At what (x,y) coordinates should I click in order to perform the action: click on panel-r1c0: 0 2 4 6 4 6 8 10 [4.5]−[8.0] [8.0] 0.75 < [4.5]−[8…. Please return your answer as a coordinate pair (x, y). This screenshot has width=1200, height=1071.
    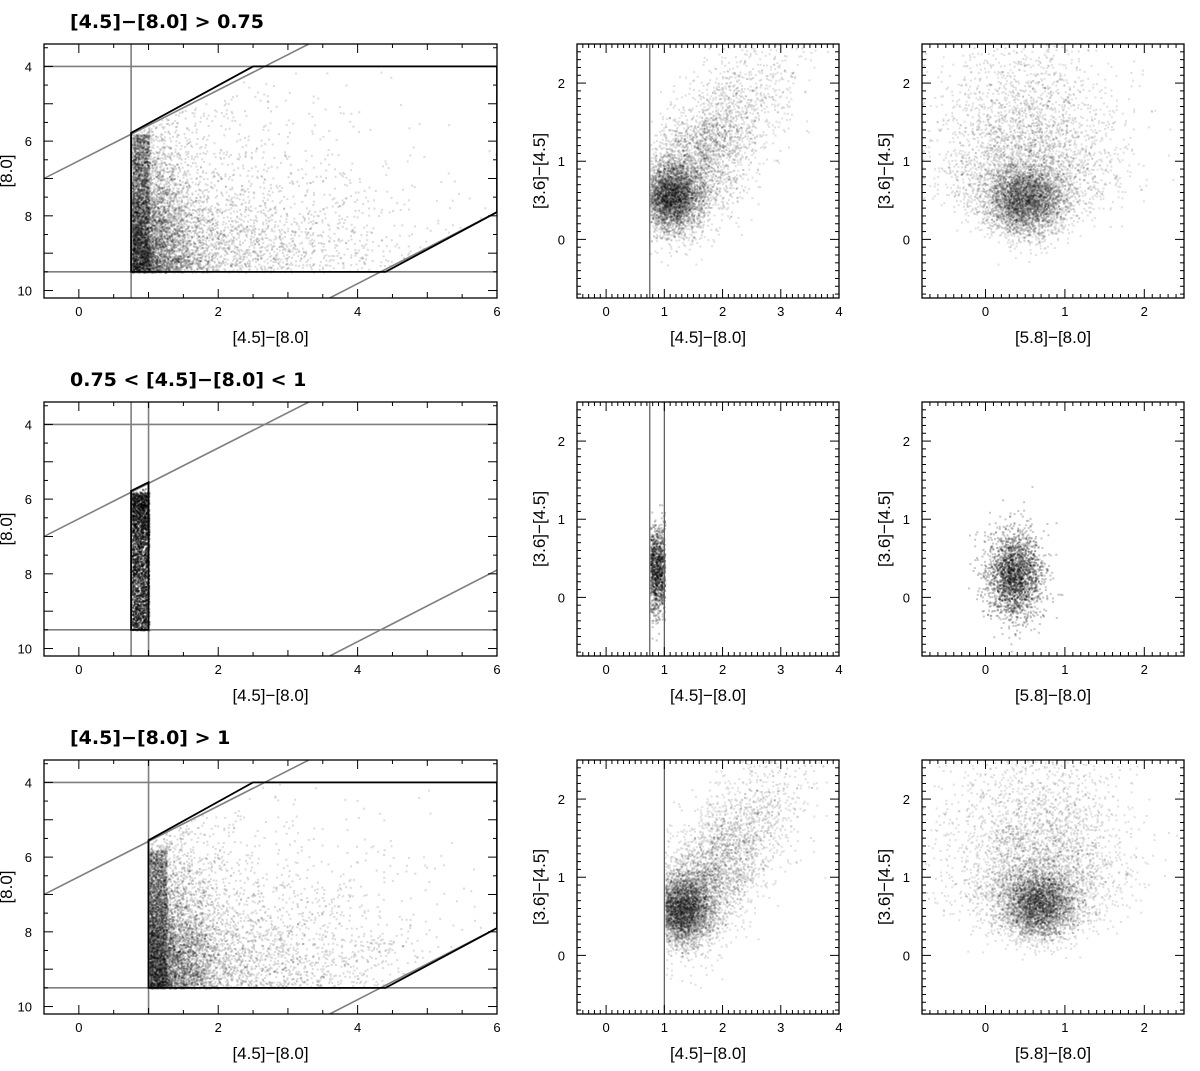
    Looking at the image, I should click on (250, 537).